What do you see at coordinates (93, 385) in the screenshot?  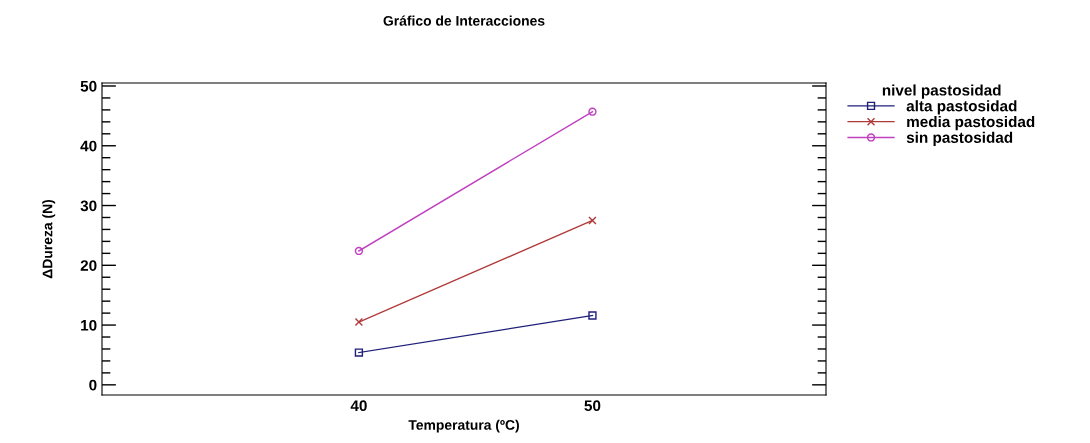 I see `y-tick-label: 0` at bounding box center [93, 385].